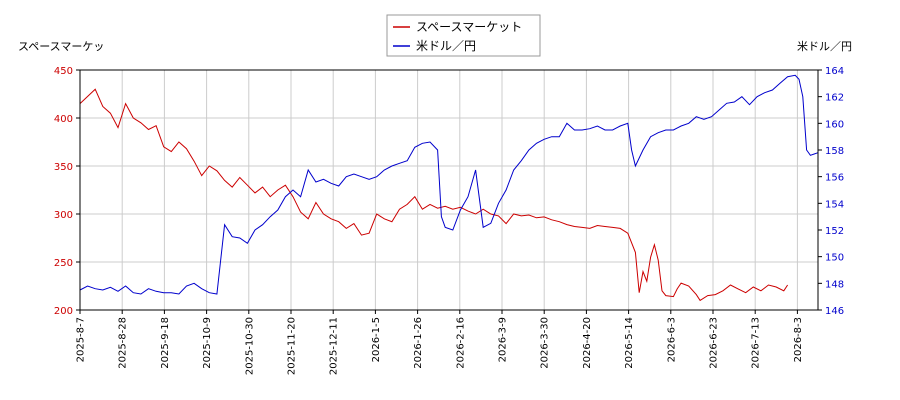 This screenshot has height=400, width=900. What do you see at coordinates (545, 343) in the screenshot?
I see `x-tick-label: 2026-3-30` at bounding box center [545, 343].